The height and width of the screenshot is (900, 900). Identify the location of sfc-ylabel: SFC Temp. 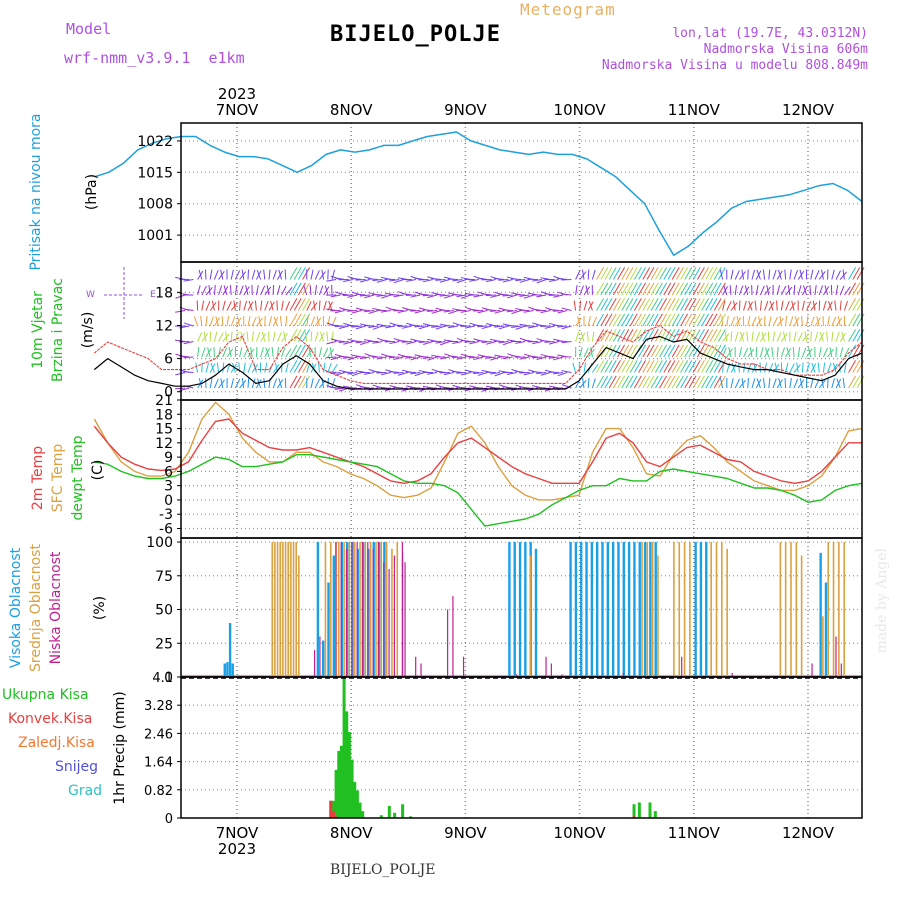
(58, 478).